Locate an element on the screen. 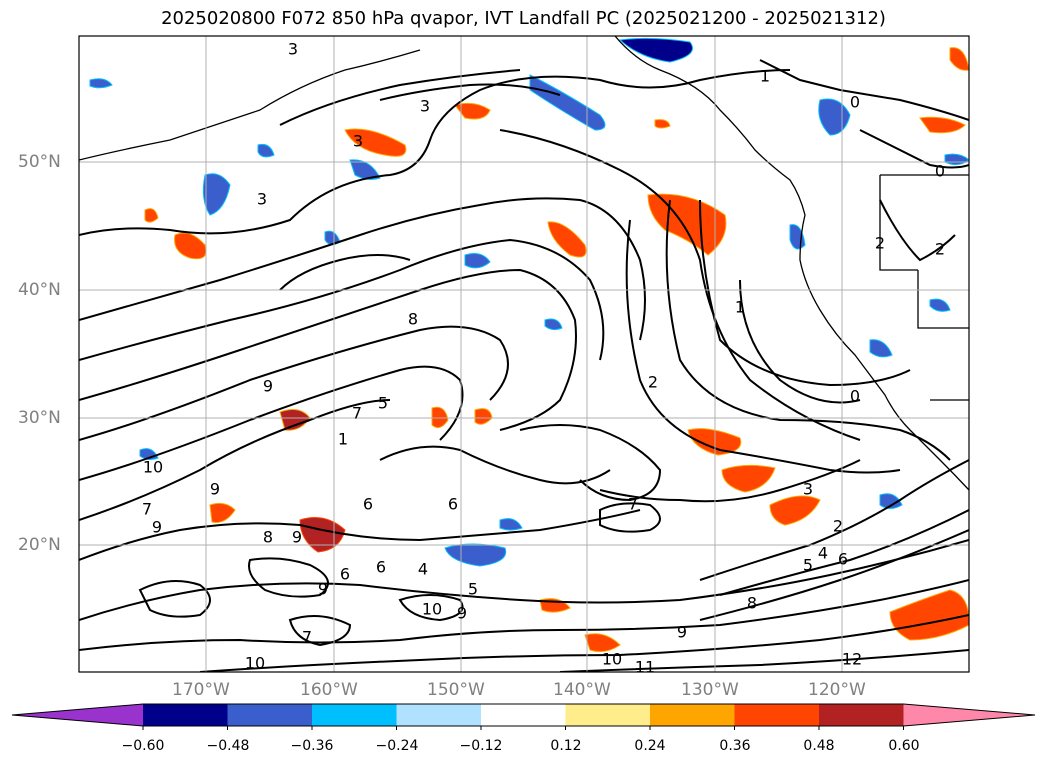 The image size is (1047, 765). colorbar-tick-label: 0.60 is located at coordinates (904, 746).